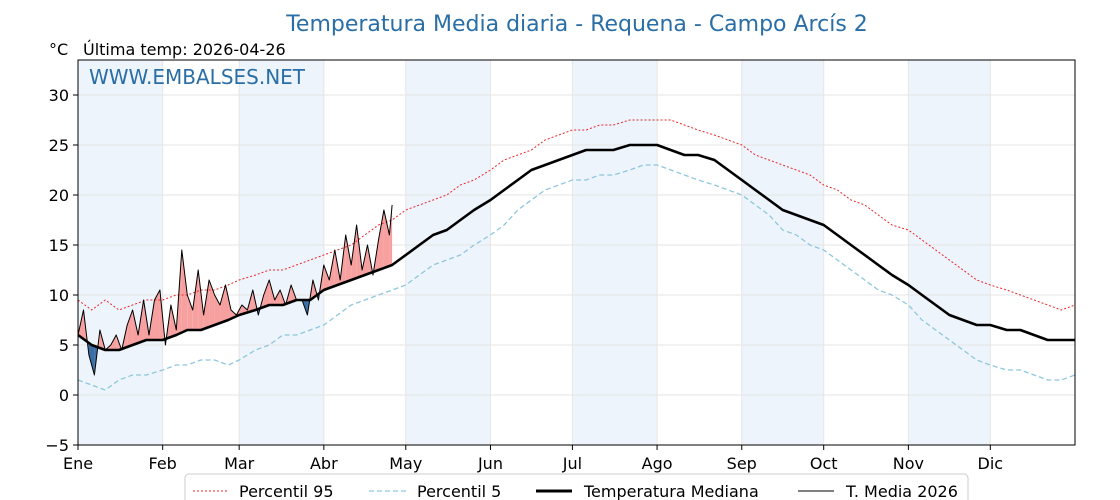 Image resolution: width=1120 pixels, height=500 pixels. What do you see at coordinates (59, 195) in the screenshot?
I see `y-tick-label: 20` at bounding box center [59, 195].